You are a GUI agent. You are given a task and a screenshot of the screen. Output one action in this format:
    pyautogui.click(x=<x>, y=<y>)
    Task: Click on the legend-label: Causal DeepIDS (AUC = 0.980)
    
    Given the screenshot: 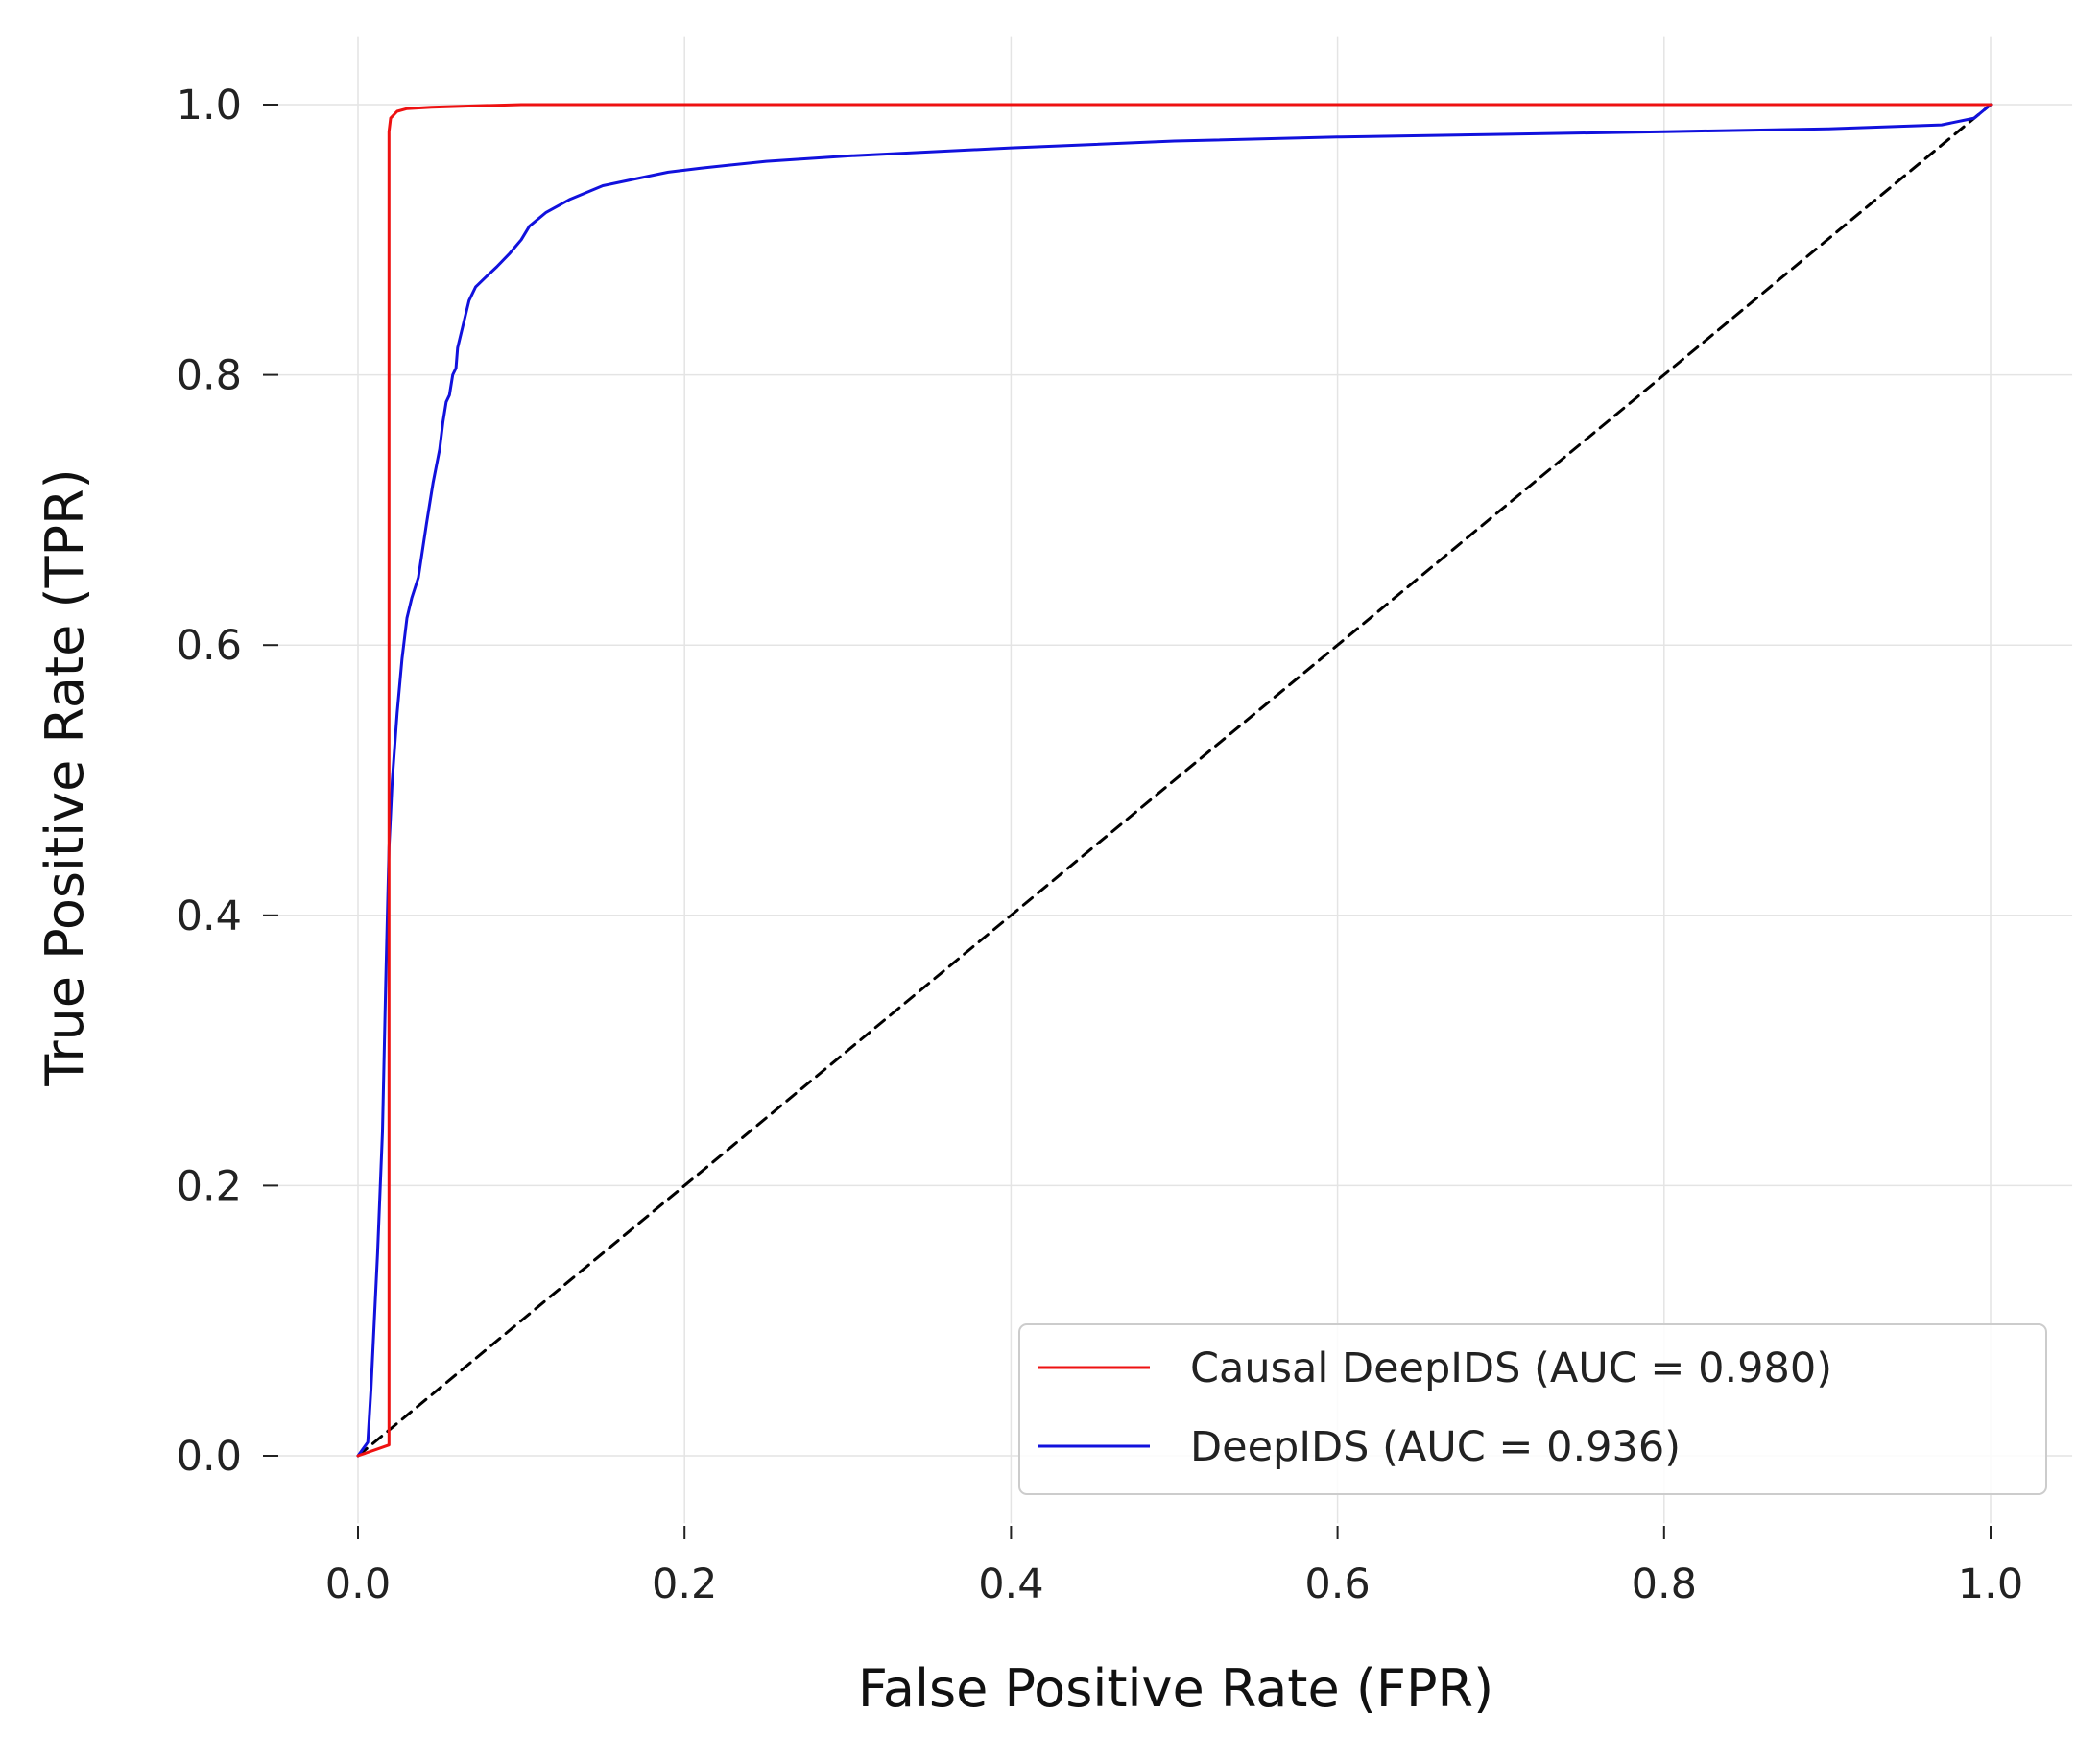 What is the action you would take?
    pyautogui.click(x=1511, y=1368)
    